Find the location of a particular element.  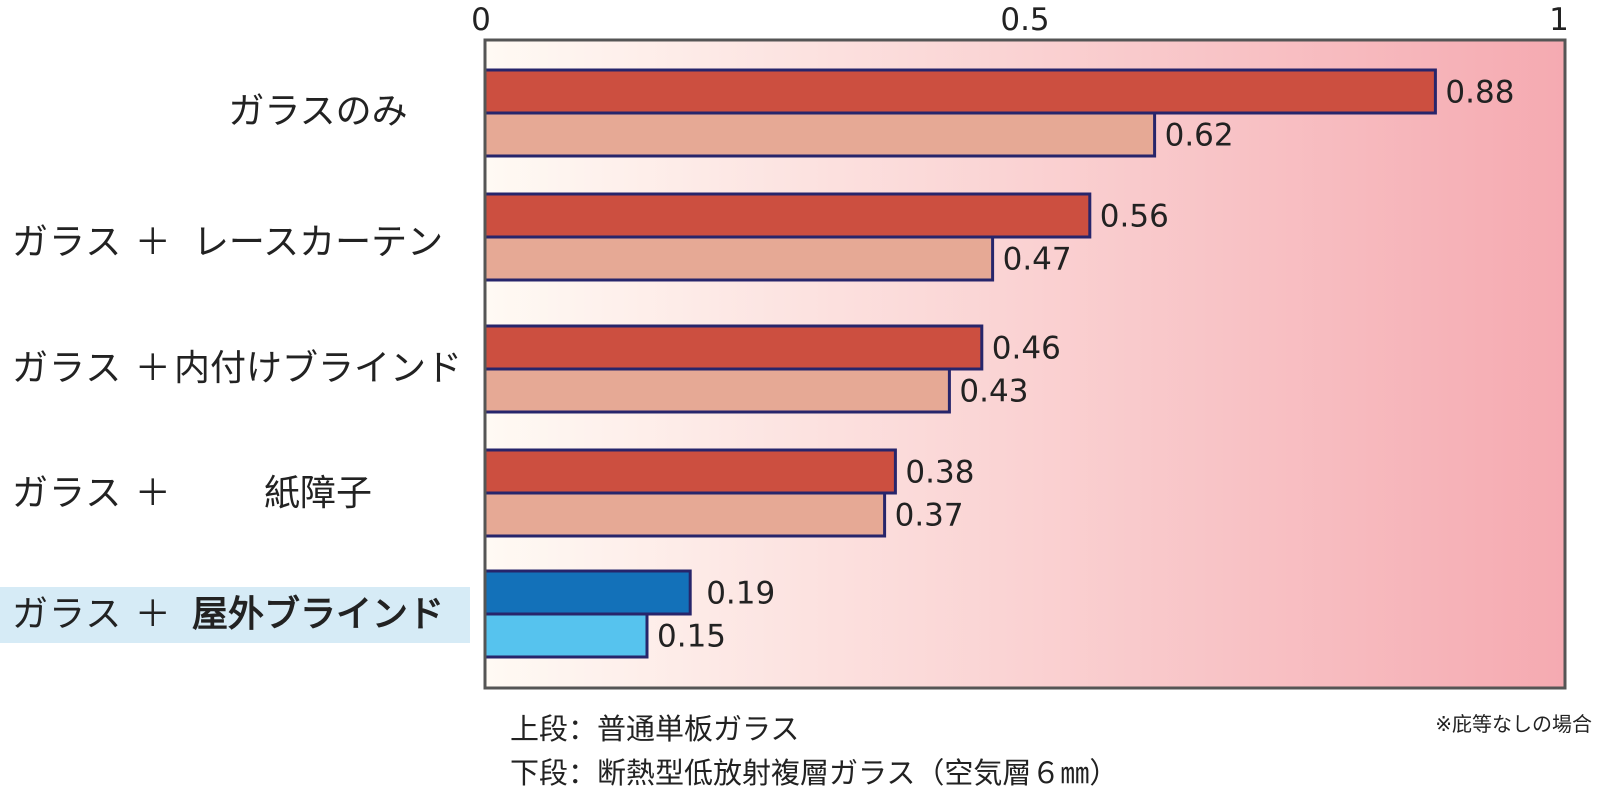

value-label-bottom-3: 0.43 is located at coordinates (993, 392).